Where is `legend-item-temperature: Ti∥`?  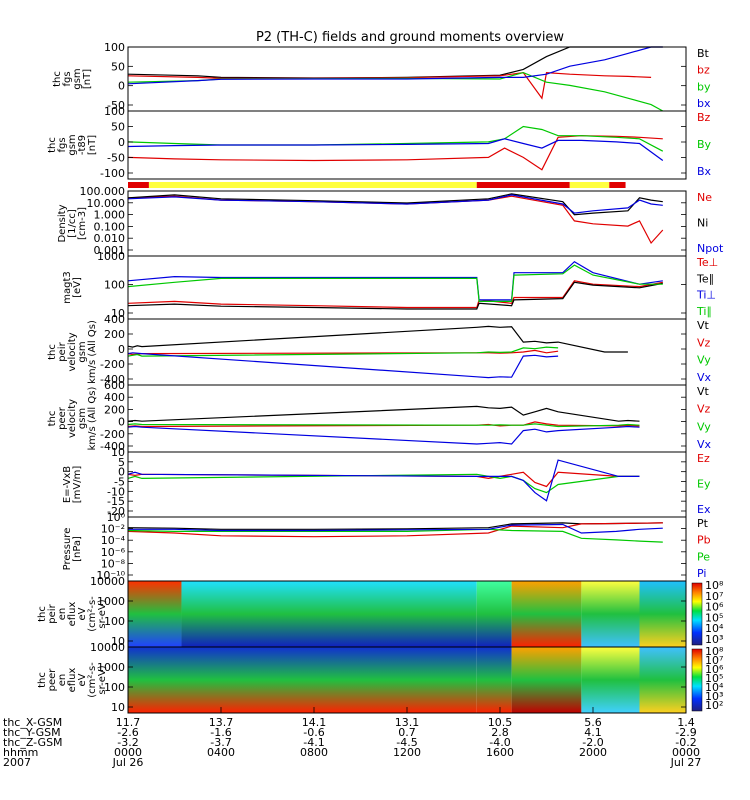 legend-item-temperature: Ti∥ is located at coordinates (704, 311).